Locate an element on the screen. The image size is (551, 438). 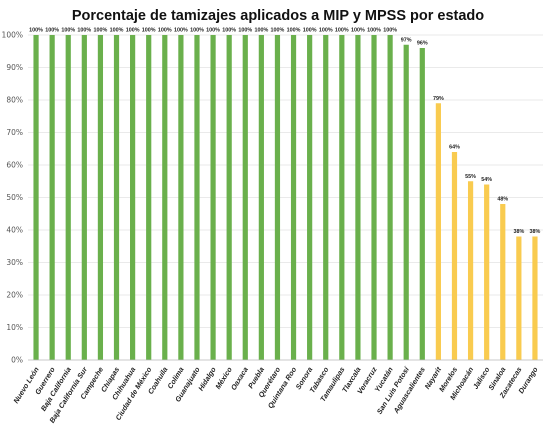
data-label: 79% is located at coordinates (438, 99).